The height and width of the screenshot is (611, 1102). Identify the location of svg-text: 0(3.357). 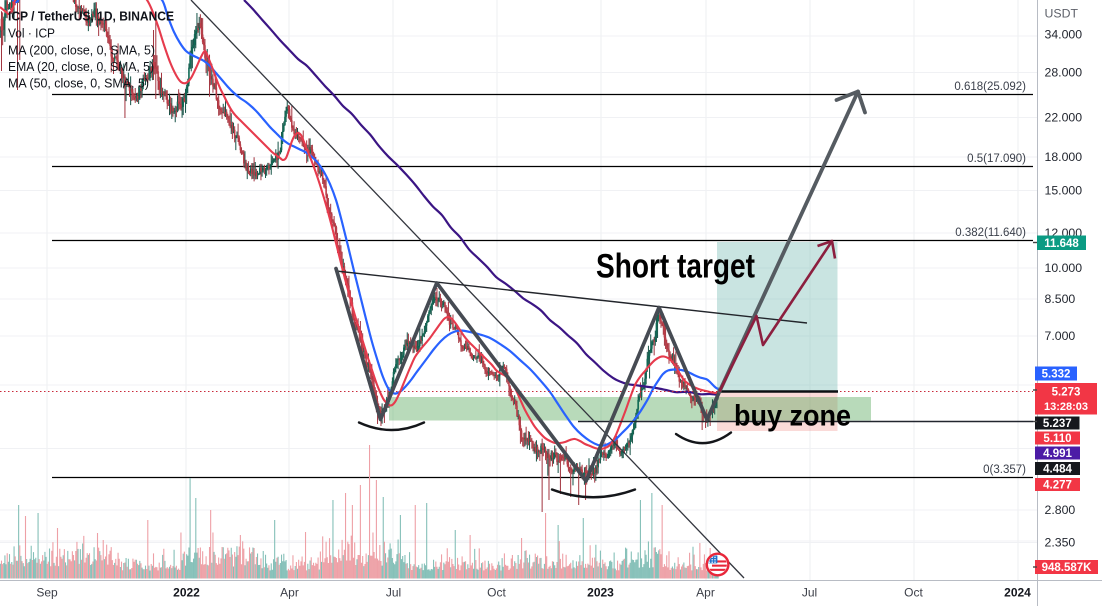
(1004, 470).